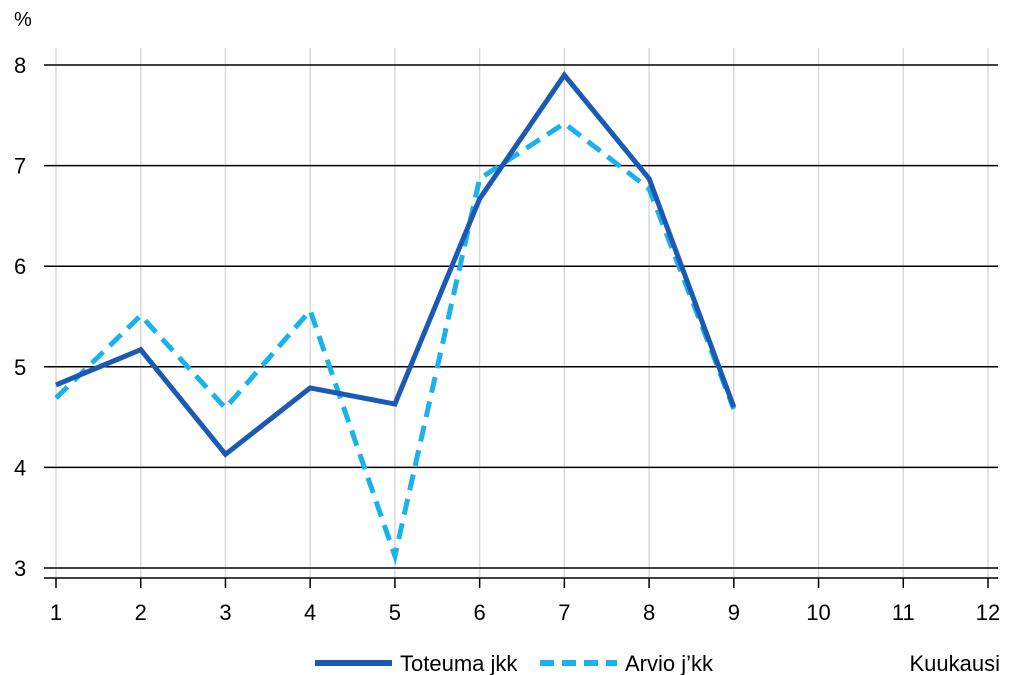  Describe the element at coordinates (23, 20) in the screenshot. I see `y-axis-unit-label: %` at that location.